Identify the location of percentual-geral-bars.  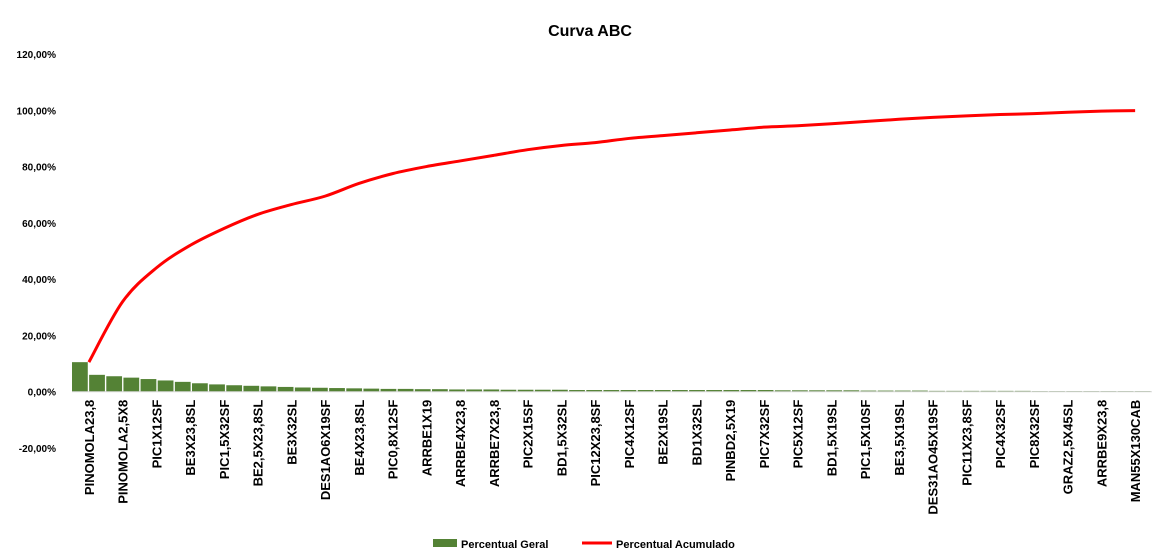
(611, 377).